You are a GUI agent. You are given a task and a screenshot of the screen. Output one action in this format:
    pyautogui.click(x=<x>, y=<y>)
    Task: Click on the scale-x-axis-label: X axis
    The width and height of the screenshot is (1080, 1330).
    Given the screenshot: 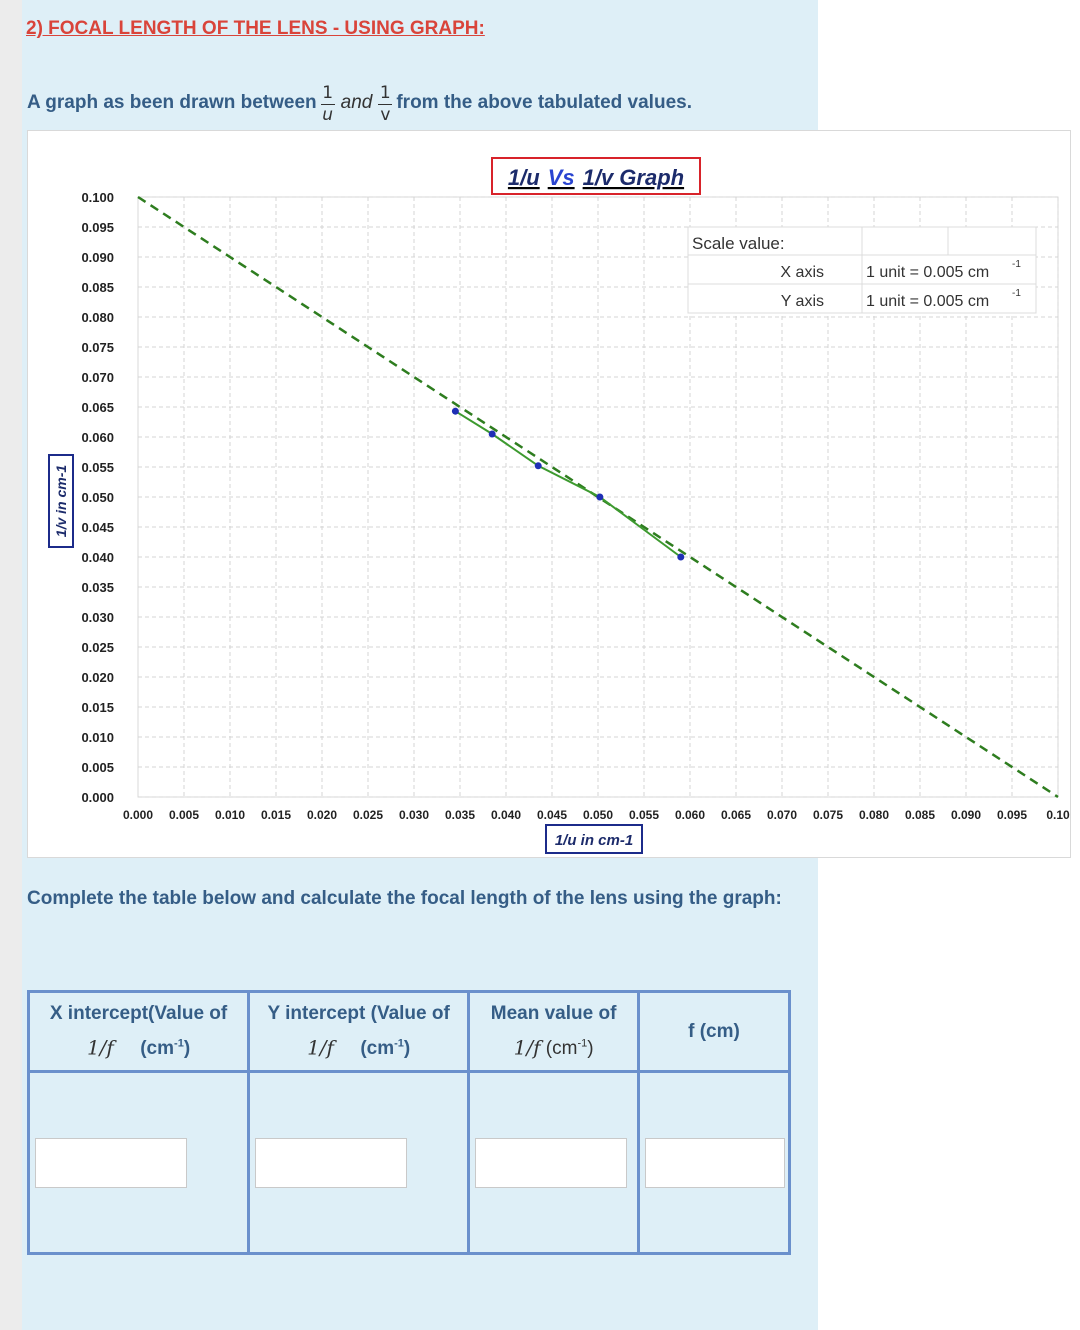 What is the action you would take?
    pyautogui.click(x=802, y=272)
    